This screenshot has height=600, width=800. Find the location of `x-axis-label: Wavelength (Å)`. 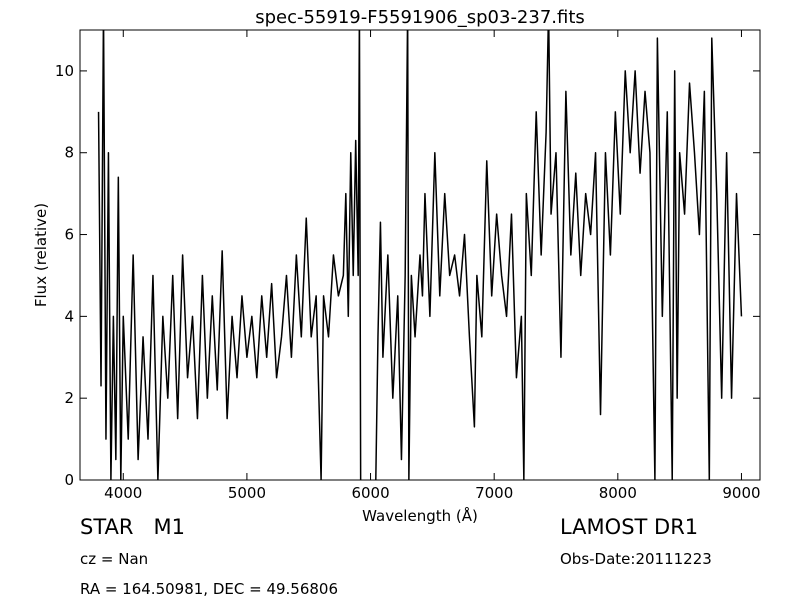

x-axis-label: Wavelength (Å) is located at coordinates (420, 515).